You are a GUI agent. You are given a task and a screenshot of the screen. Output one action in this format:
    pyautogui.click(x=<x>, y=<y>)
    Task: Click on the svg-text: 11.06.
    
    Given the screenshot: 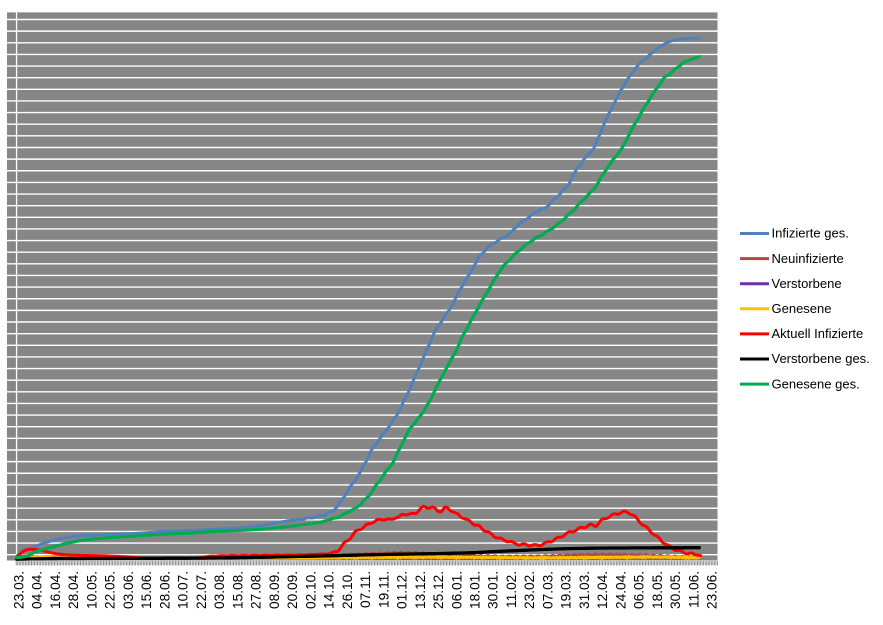 What is the action you would take?
    pyautogui.click(x=693, y=589)
    